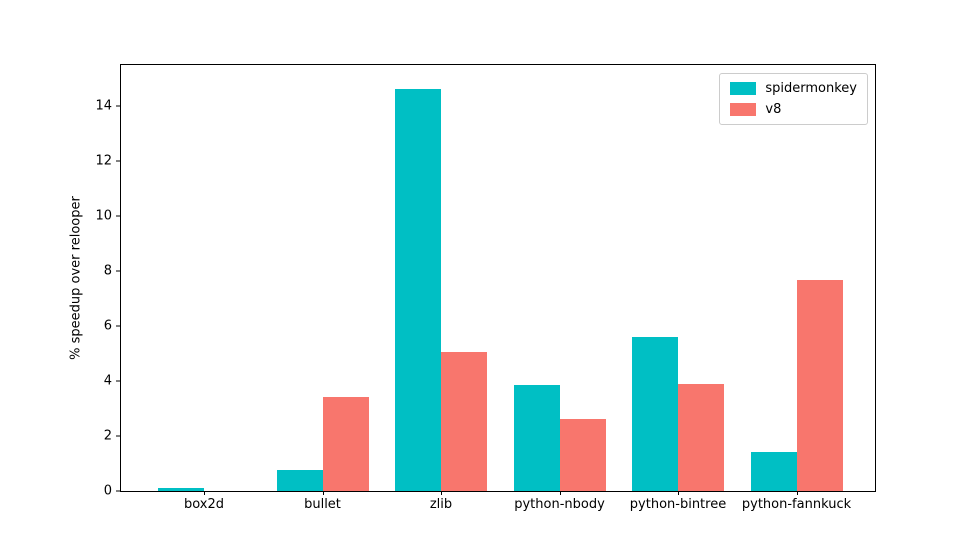 This screenshot has width=973, height=554. I want to click on bar-v8-zlib, so click(464, 421).